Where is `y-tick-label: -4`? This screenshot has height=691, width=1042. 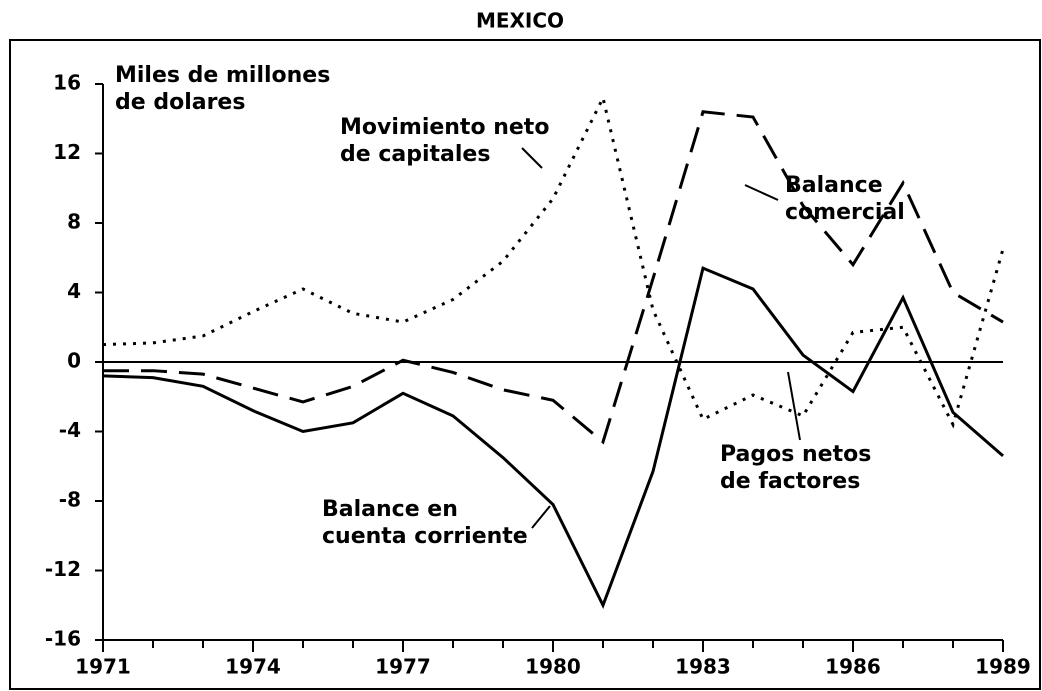
y-tick-label: -4 is located at coordinates (70, 430).